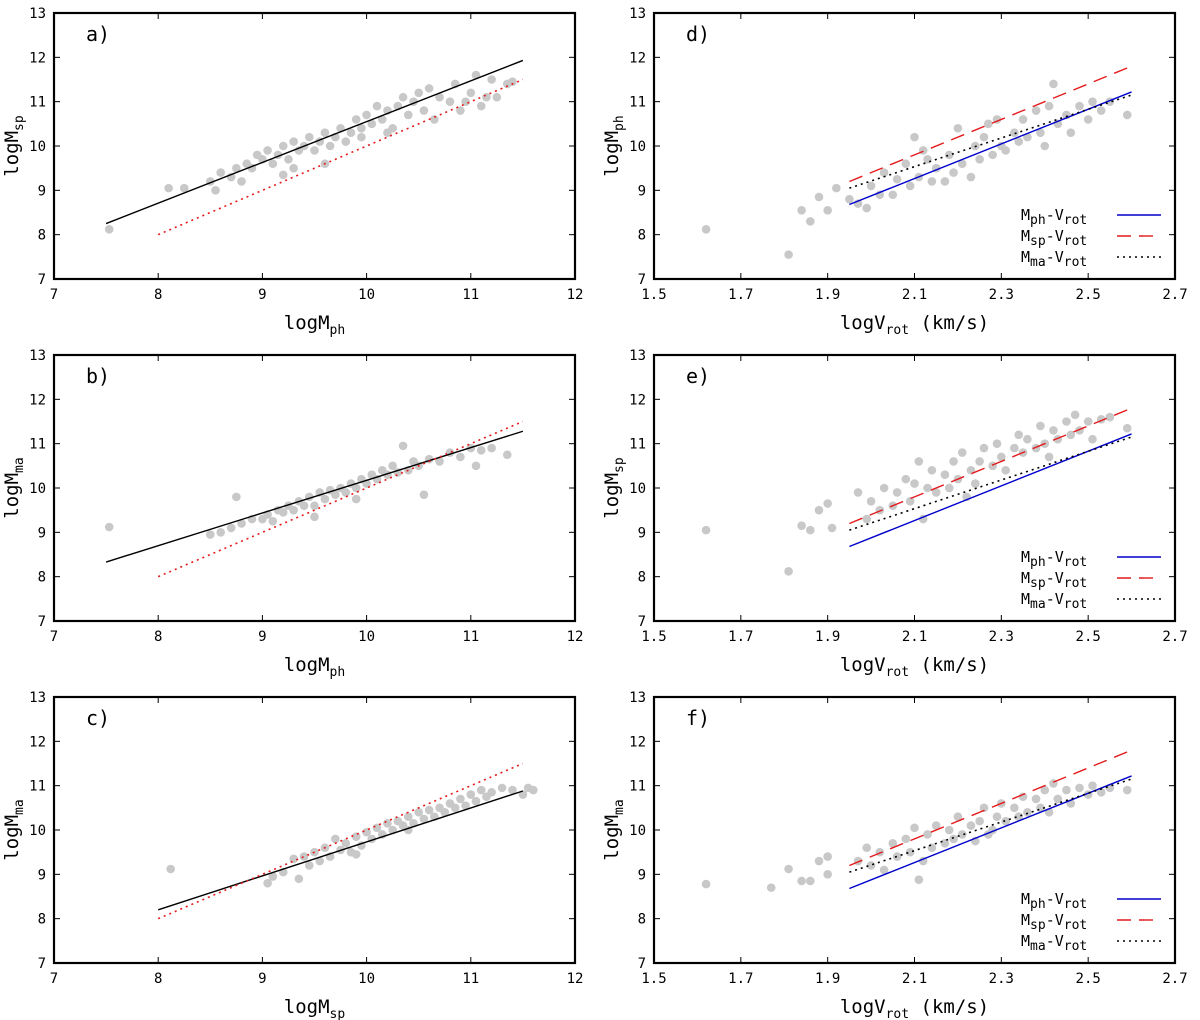 This screenshot has height=1020, width=1200. I want to click on y-tick-label: 9, so click(642, 533).